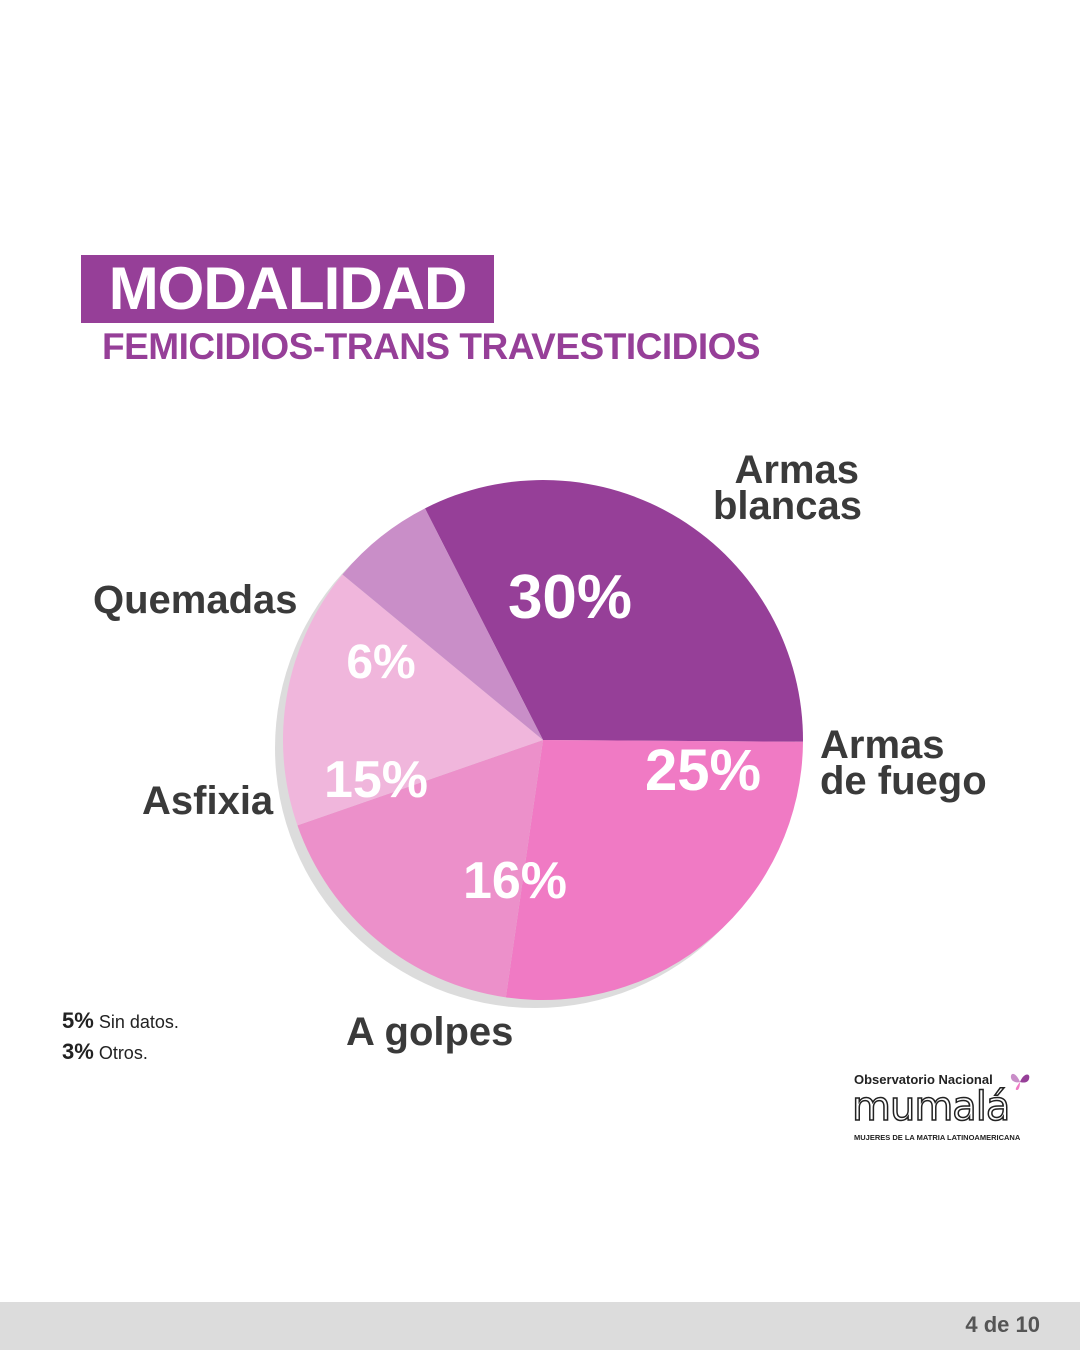 The image size is (1080, 1350). I want to click on page-subtitle: FEMICIDIOS-TRANS TRAVESTICIDIOS, so click(431, 346).